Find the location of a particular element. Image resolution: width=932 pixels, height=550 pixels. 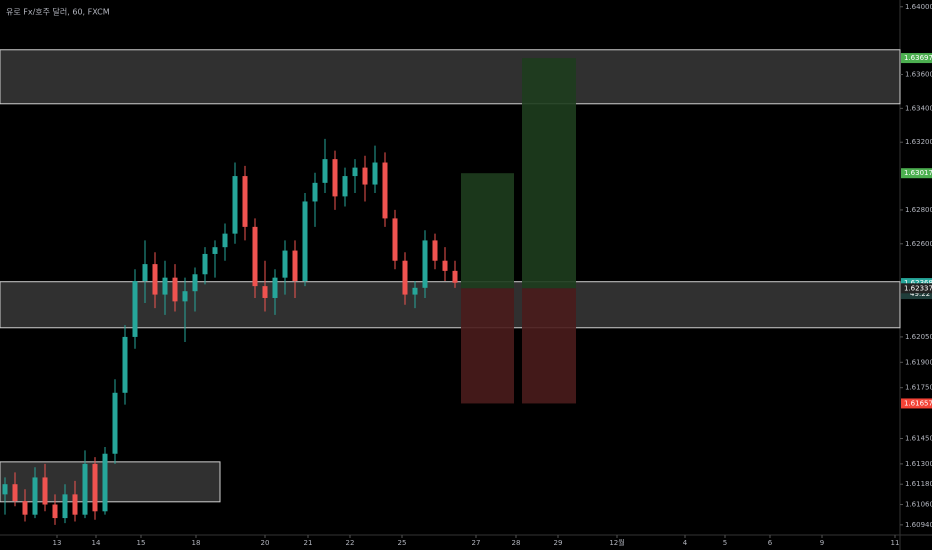

y-tick-label: 1.61180 is located at coordinates (918, 484).